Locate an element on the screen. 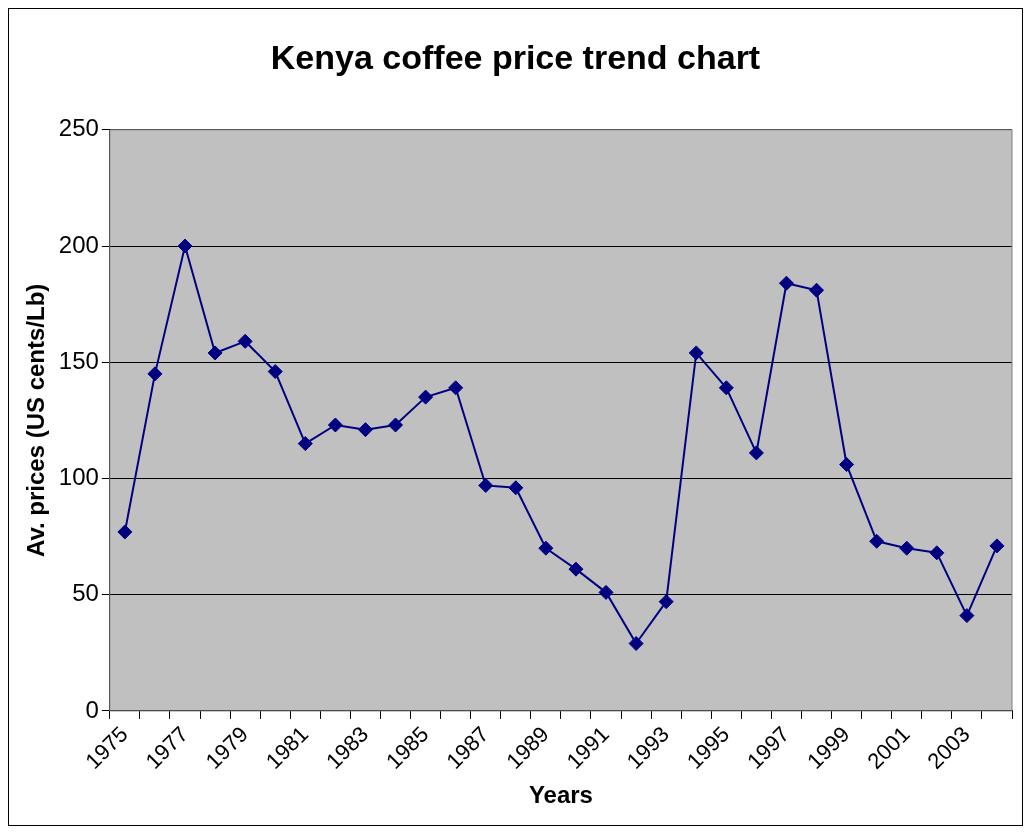 This screenshot has width=1031, height=834. y-tick-label: 200 is located at coordinates (78, 244).